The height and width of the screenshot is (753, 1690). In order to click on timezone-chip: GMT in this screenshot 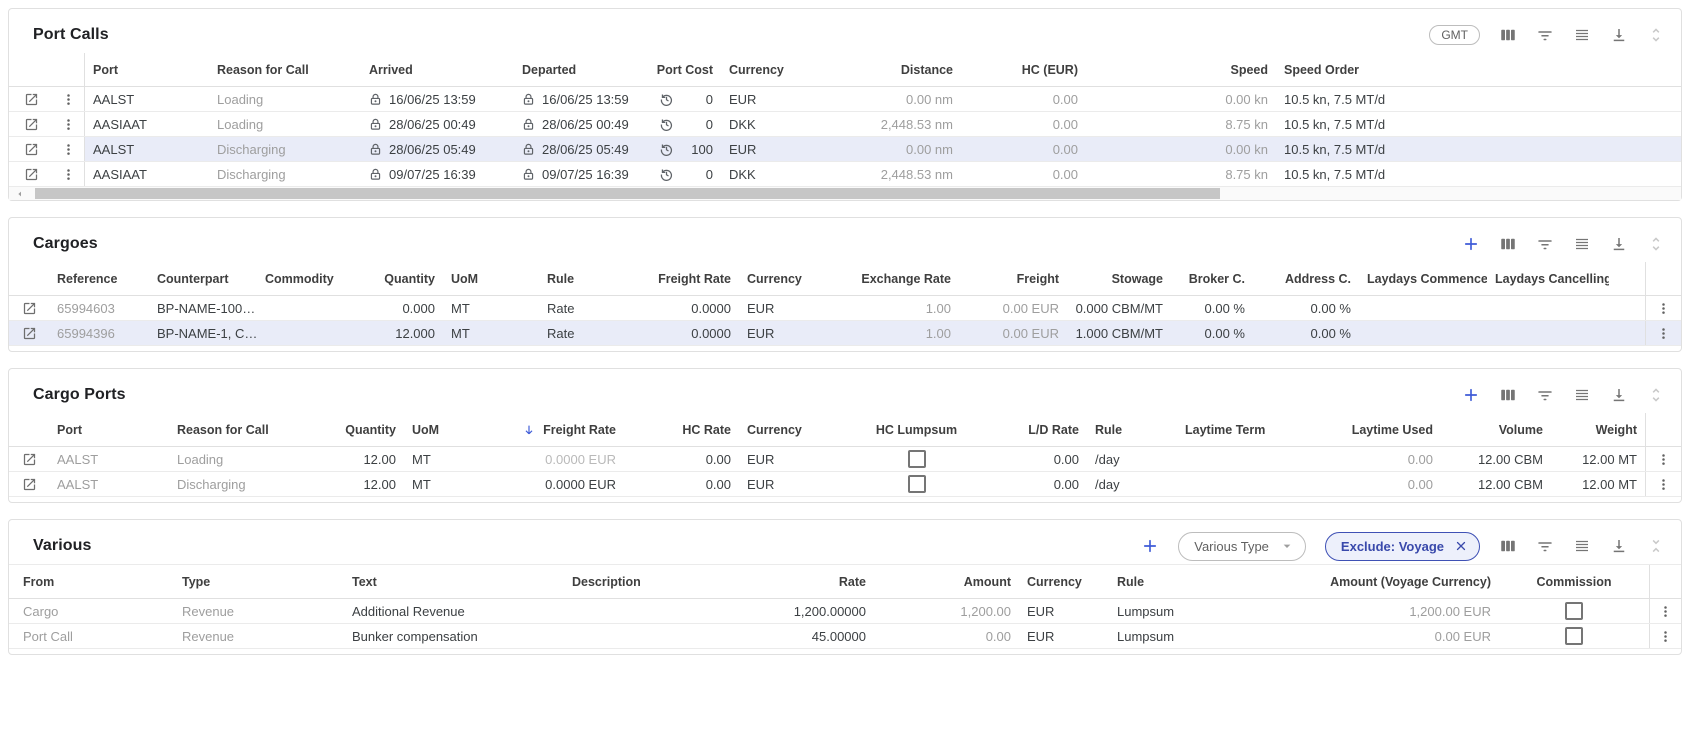, I will do `click(1454, 35)`.